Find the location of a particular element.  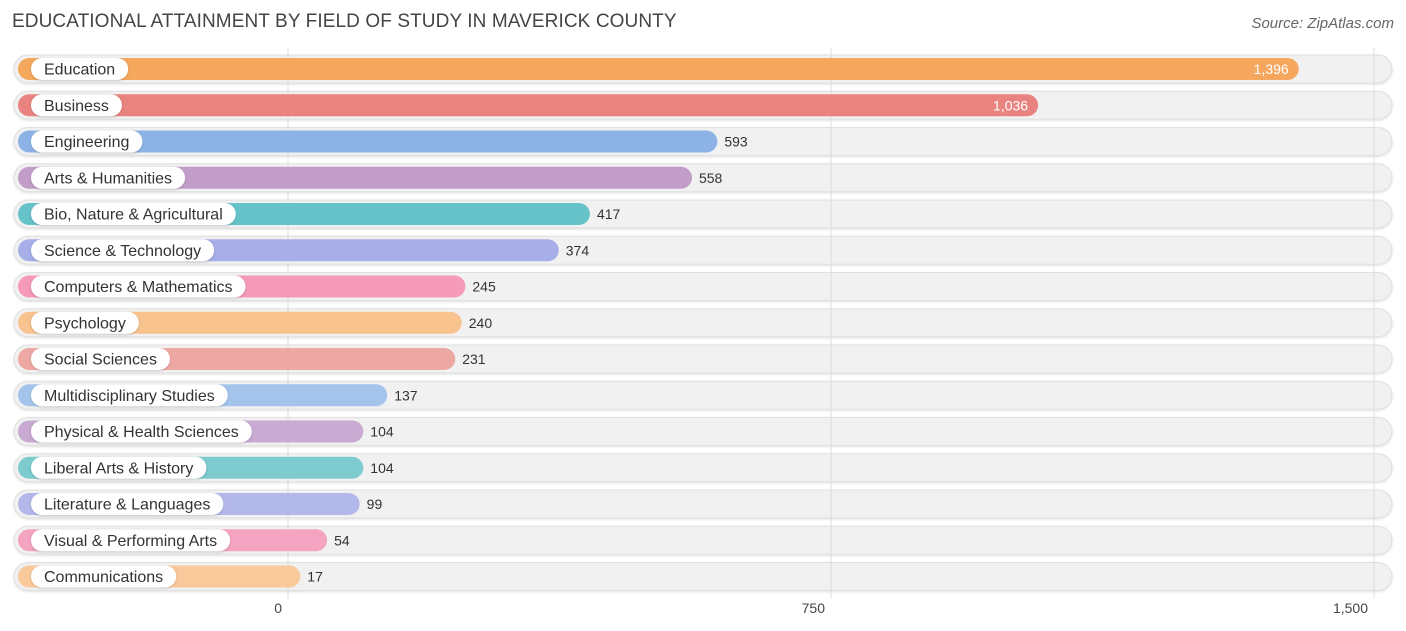

category-label-education: Education is located at coordinates (79, 70).